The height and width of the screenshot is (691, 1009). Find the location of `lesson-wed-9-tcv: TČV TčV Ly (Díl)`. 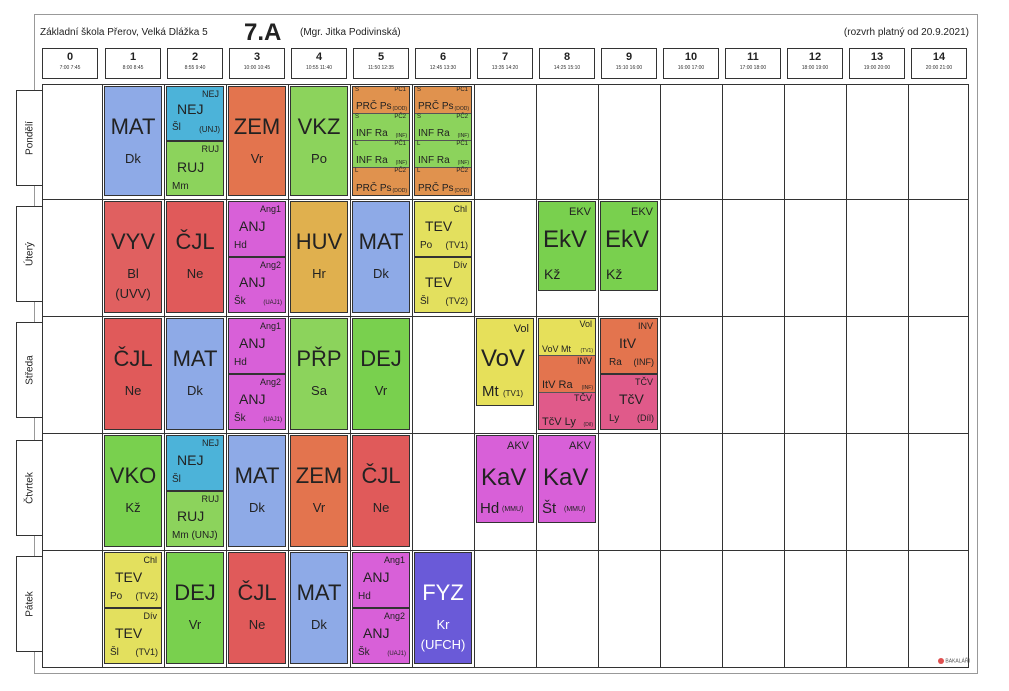

lesson-wed-9-tcv: TČV TčV Ly (Díl) is located at coordinates (629, 402).